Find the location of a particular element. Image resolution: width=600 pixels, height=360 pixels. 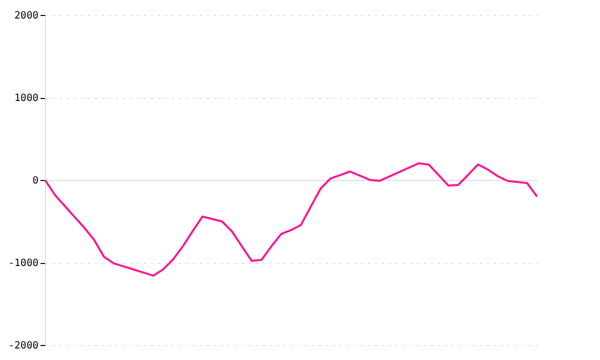

y-tick-label: -1000 is located at coordinates (23, 263).